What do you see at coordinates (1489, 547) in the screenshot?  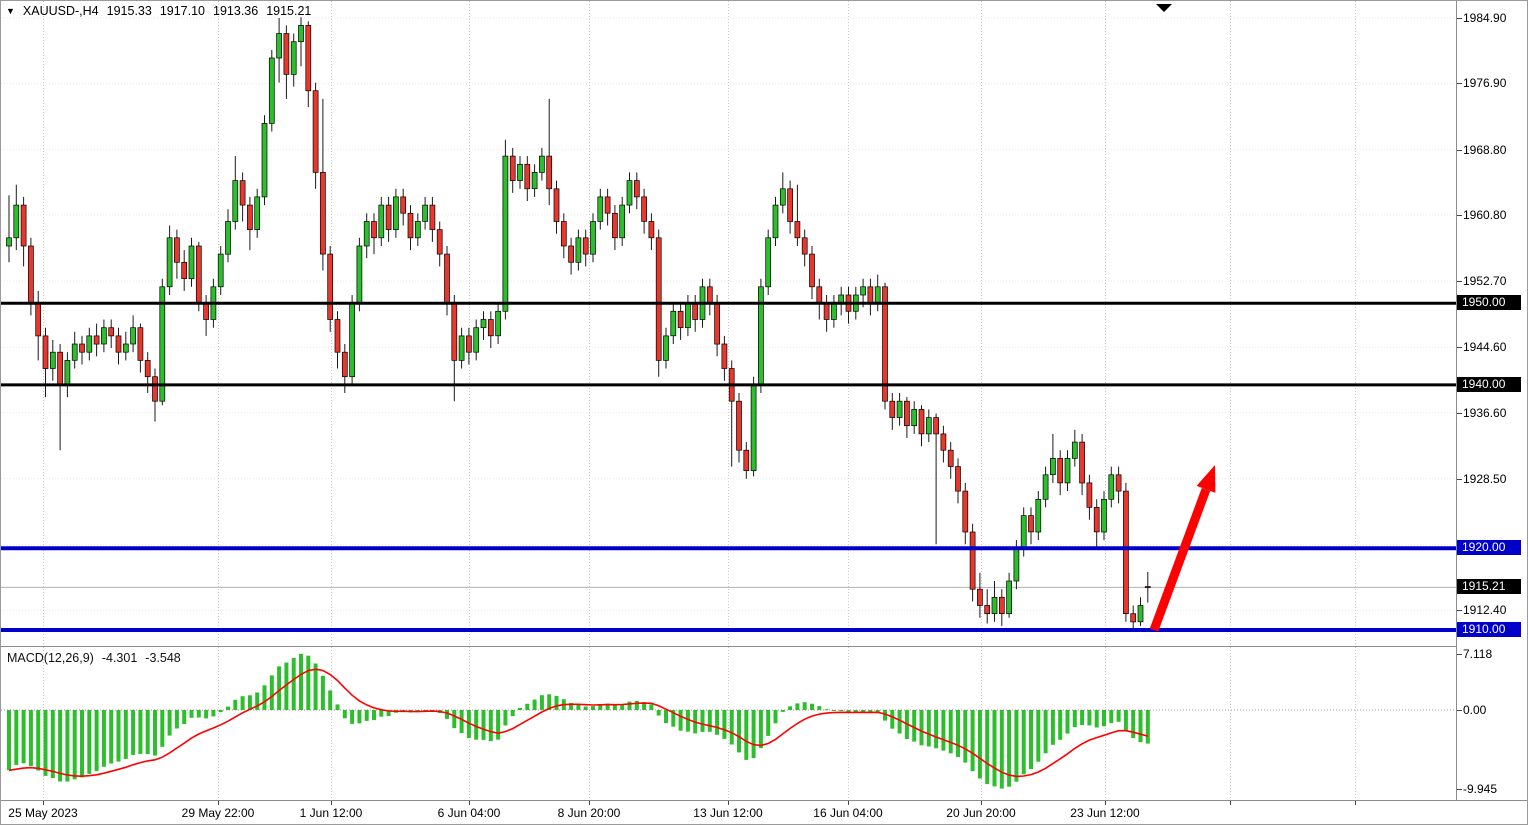 I see `level-price-badge: 1920.00` at bounding box center [1489, 547].